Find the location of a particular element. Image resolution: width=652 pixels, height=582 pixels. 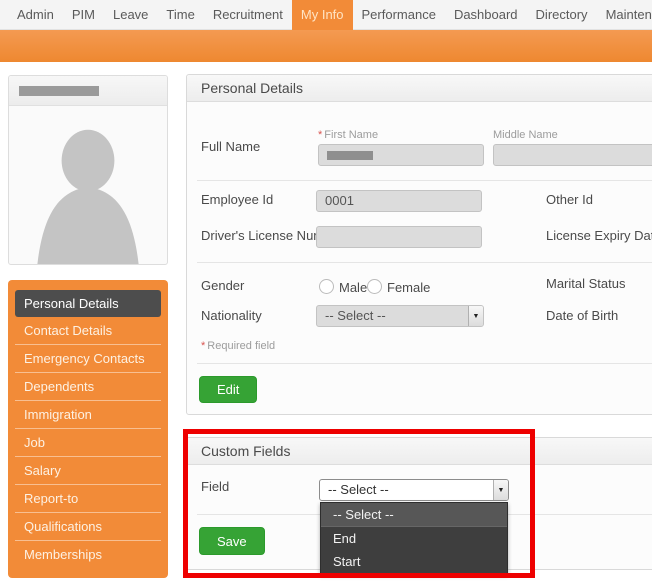

sidebar-item-personal-details: Personal Details is located at coordinates (88, 303).